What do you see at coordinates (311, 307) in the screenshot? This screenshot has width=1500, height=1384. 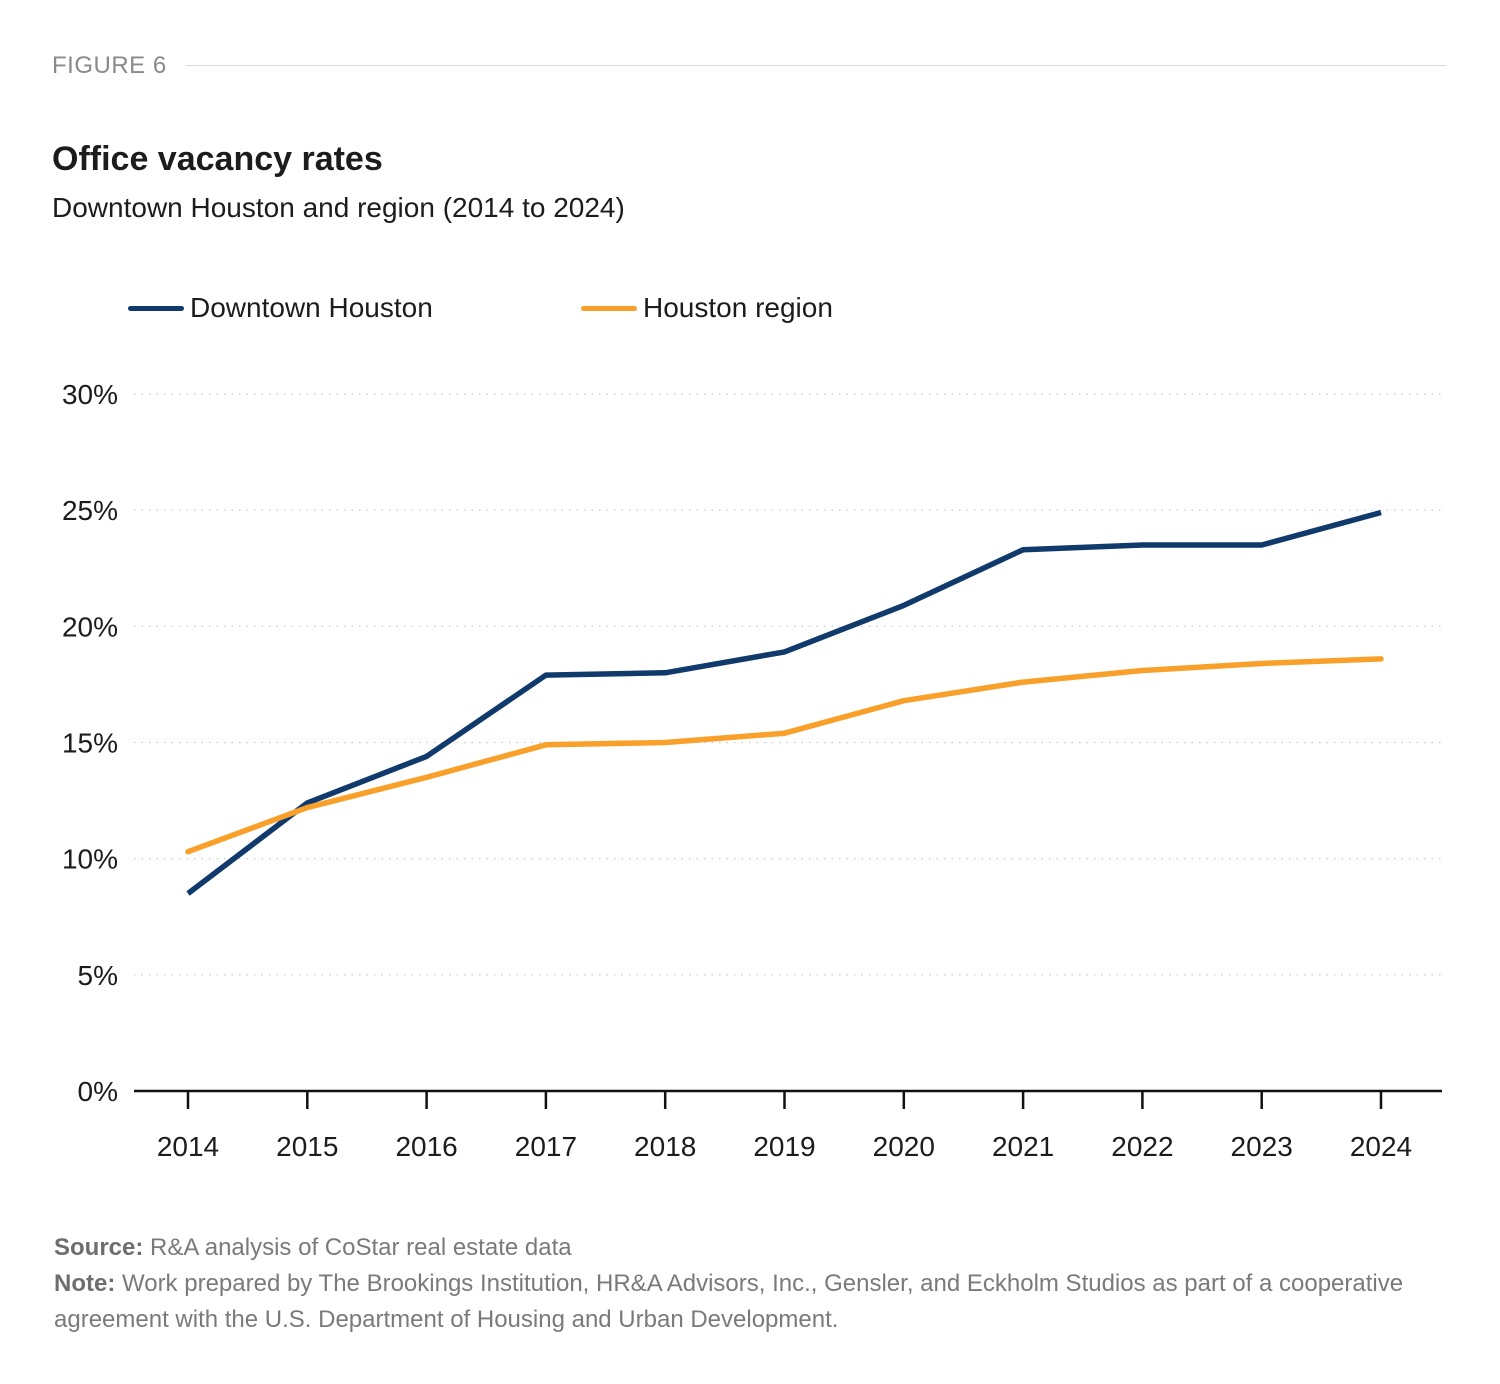 I see `legend-label-downtown-houston: Downtown Houston` at bounding box center [311, 307].